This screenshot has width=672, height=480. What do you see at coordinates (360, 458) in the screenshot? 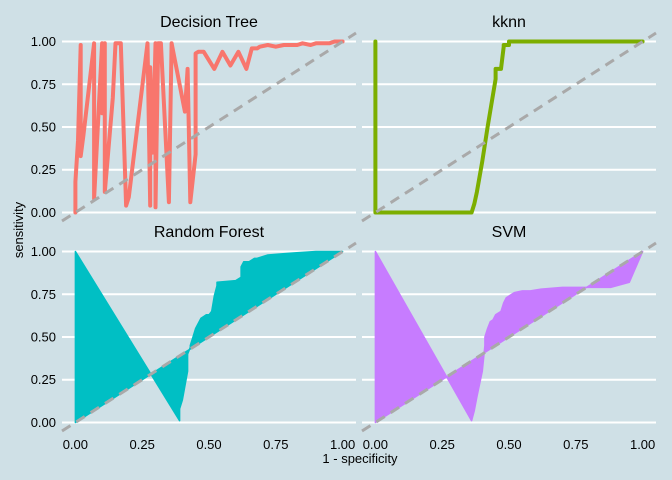
I see `x-axis-title: 1 - specificity` at bounding box center [360, 458].